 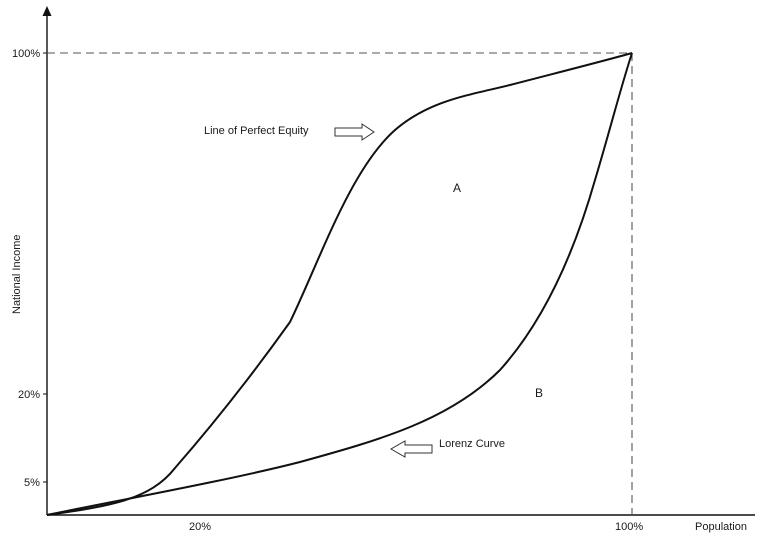 I want to click on equity-line-label: Line of Perfect Equity, so click(x=256, y=131).